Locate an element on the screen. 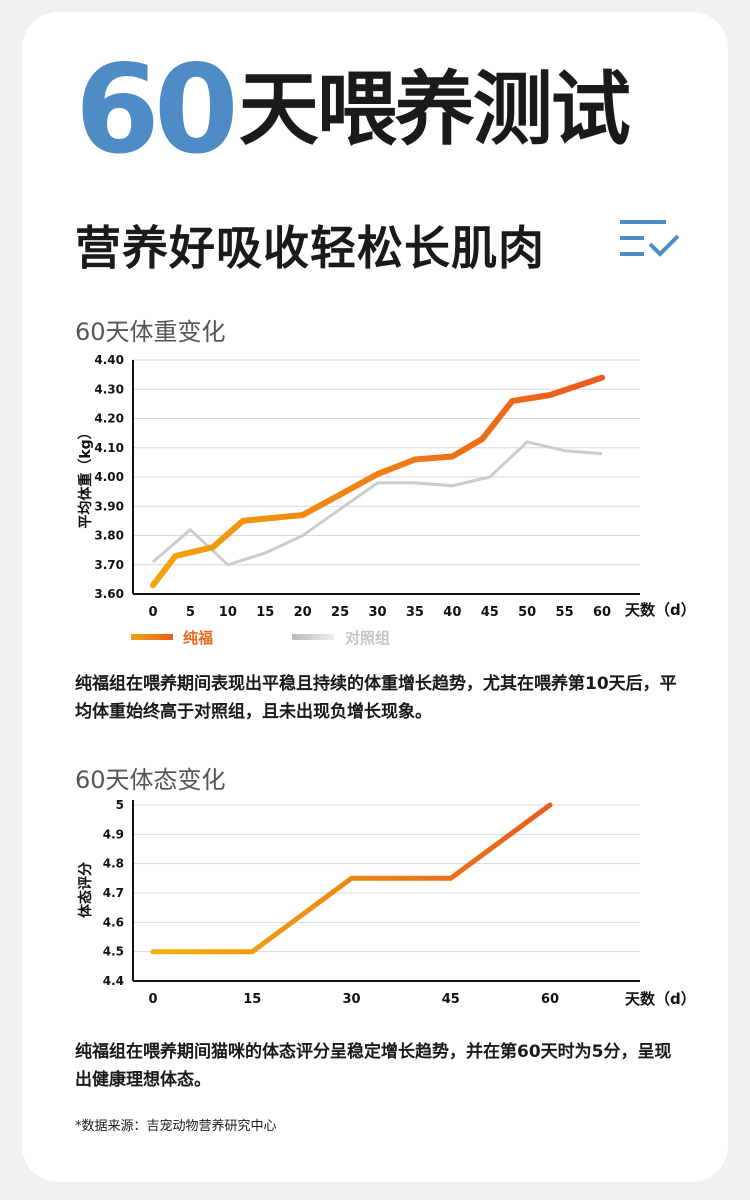 The image size is (750, 1200). x-tick-label: 35 is located at coordinates (415, 612).